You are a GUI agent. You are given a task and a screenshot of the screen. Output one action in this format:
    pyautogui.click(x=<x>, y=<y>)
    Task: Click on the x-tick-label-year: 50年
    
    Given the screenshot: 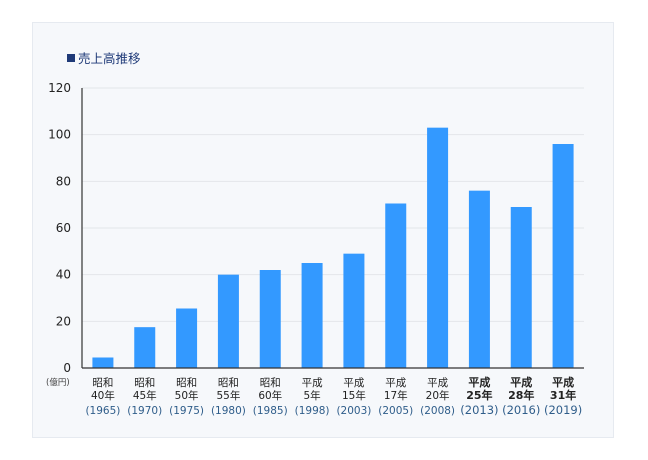 What is the action you would take?
    pyautogui.click(x=187, y=395)
    